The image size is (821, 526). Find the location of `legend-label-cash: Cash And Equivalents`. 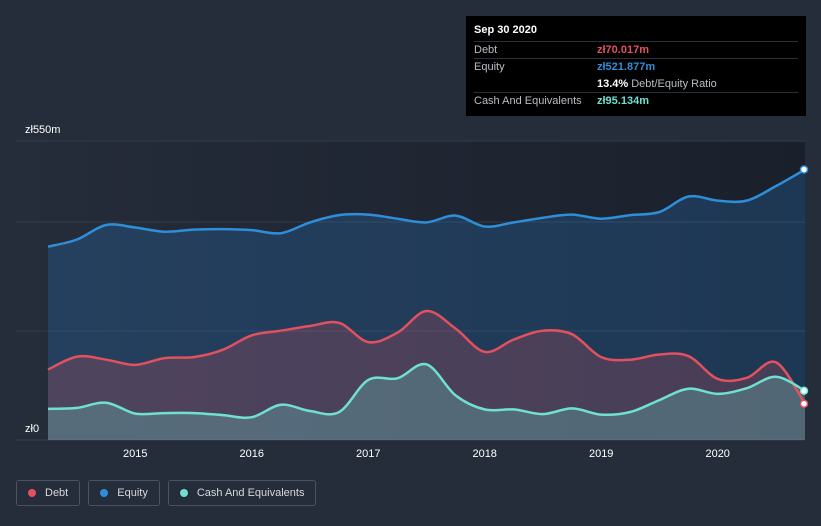

legend-label-cash: Cash And Equivalents is located at coordinates (250, 493).